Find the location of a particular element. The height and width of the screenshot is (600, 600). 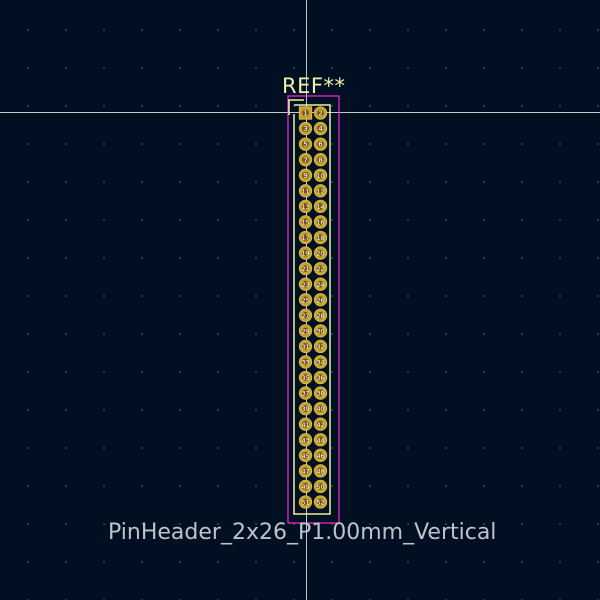

pad-35: 35 is located at coordinates (305, 377).